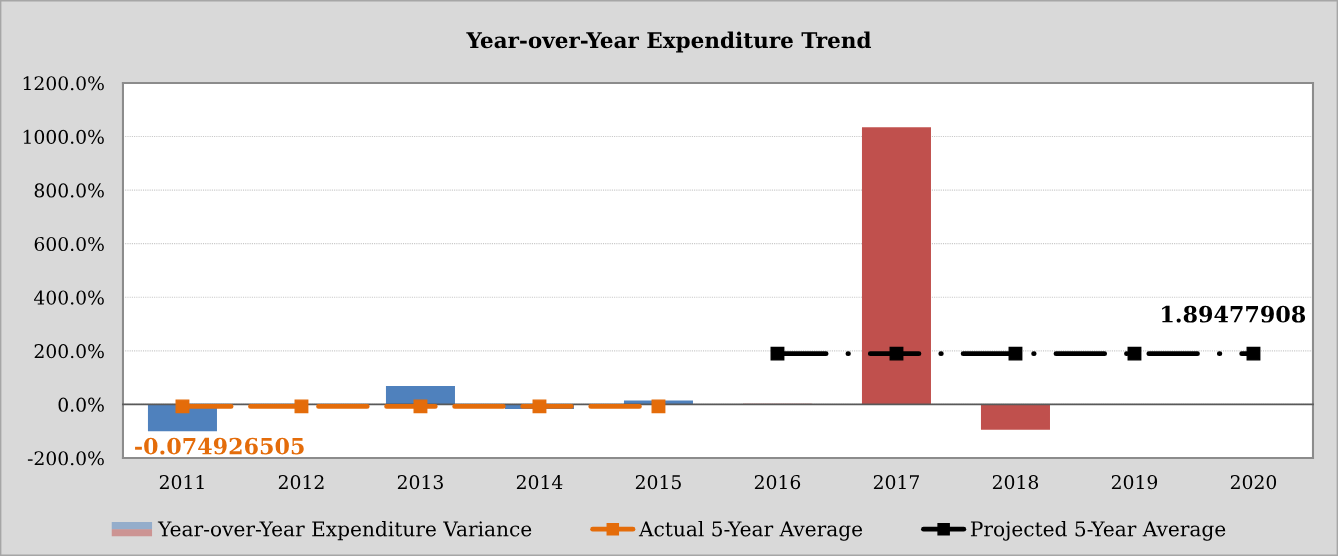  What do you see at coordinates (1234, 314) in the screenshot?
I see `data-label: 1.89477908` at bounding box center [1234, 314].